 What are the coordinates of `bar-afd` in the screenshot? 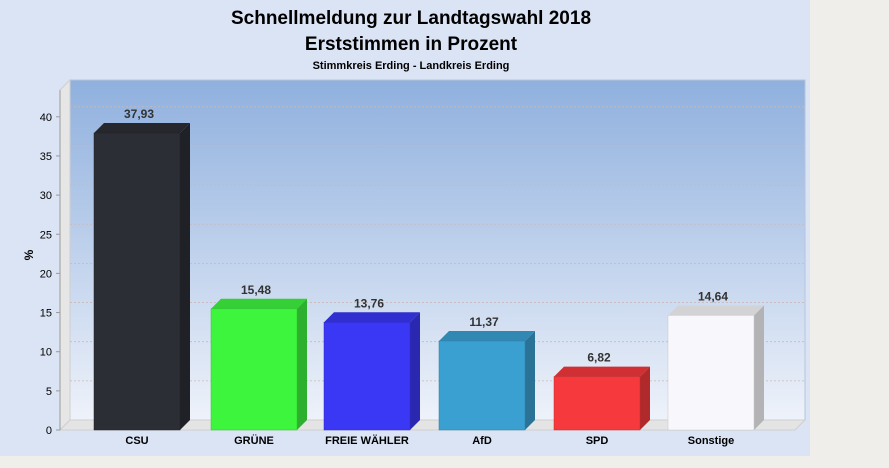 It's located at (486, 380).